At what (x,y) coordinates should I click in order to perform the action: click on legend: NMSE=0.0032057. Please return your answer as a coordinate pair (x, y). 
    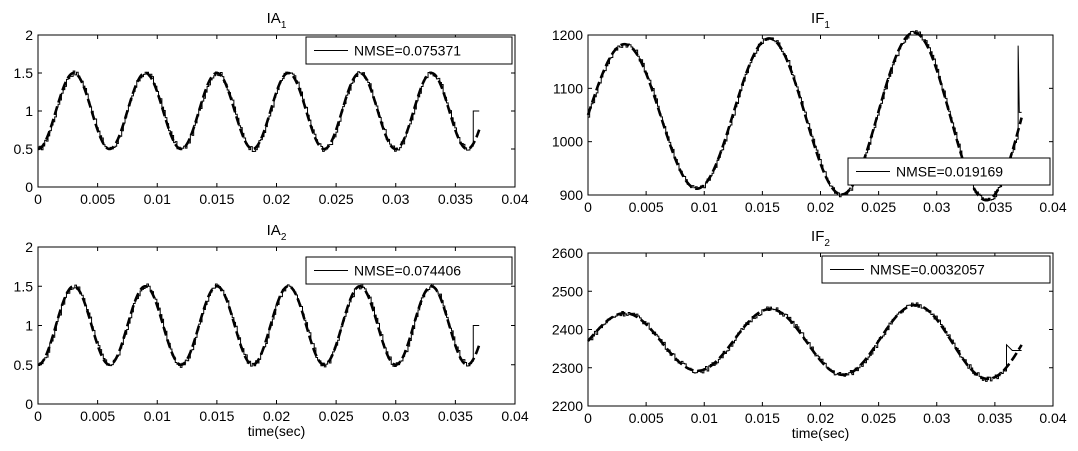
    Looking at the image, I should click on (936, 269).